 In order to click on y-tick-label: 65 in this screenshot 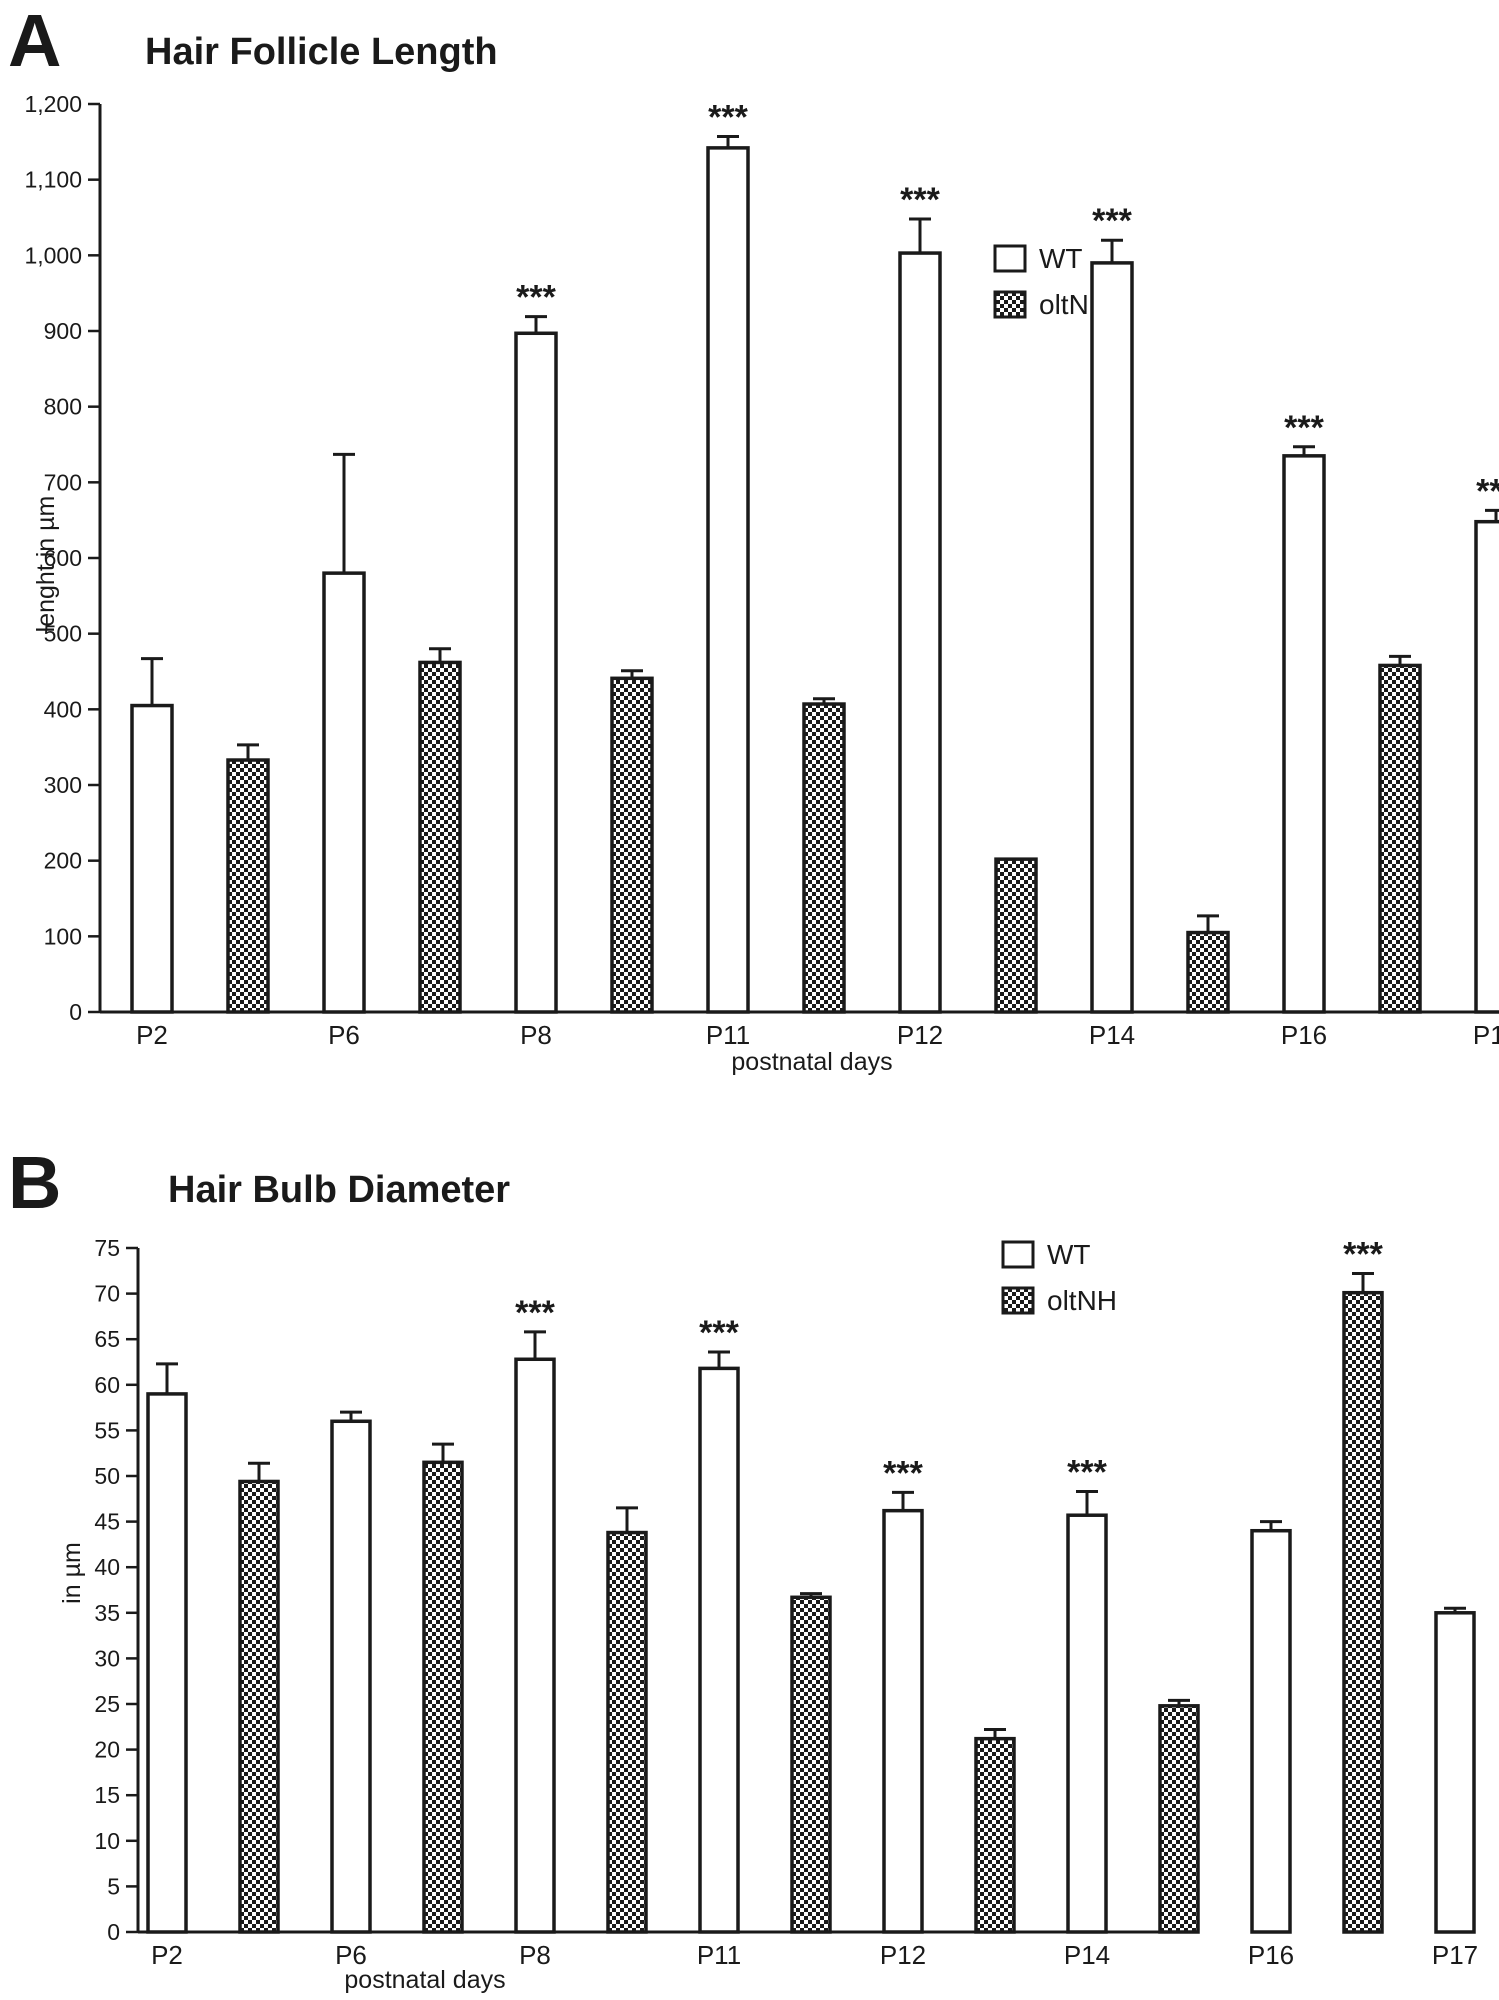, I will do `click(107, 1339)`.